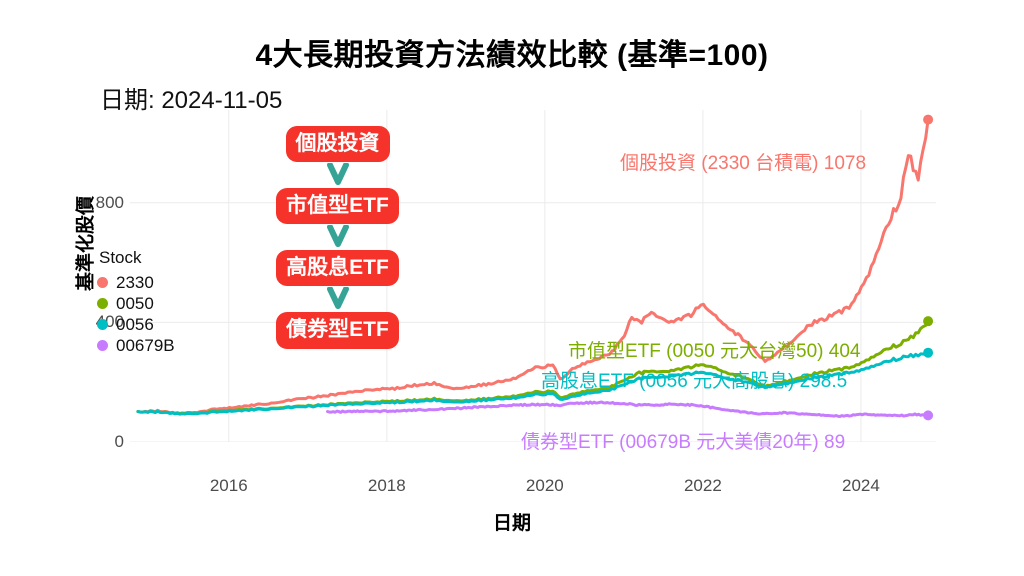 The image size is (1024, 576). I want to click on legend-item-0050: 0050, so click(136, 303).